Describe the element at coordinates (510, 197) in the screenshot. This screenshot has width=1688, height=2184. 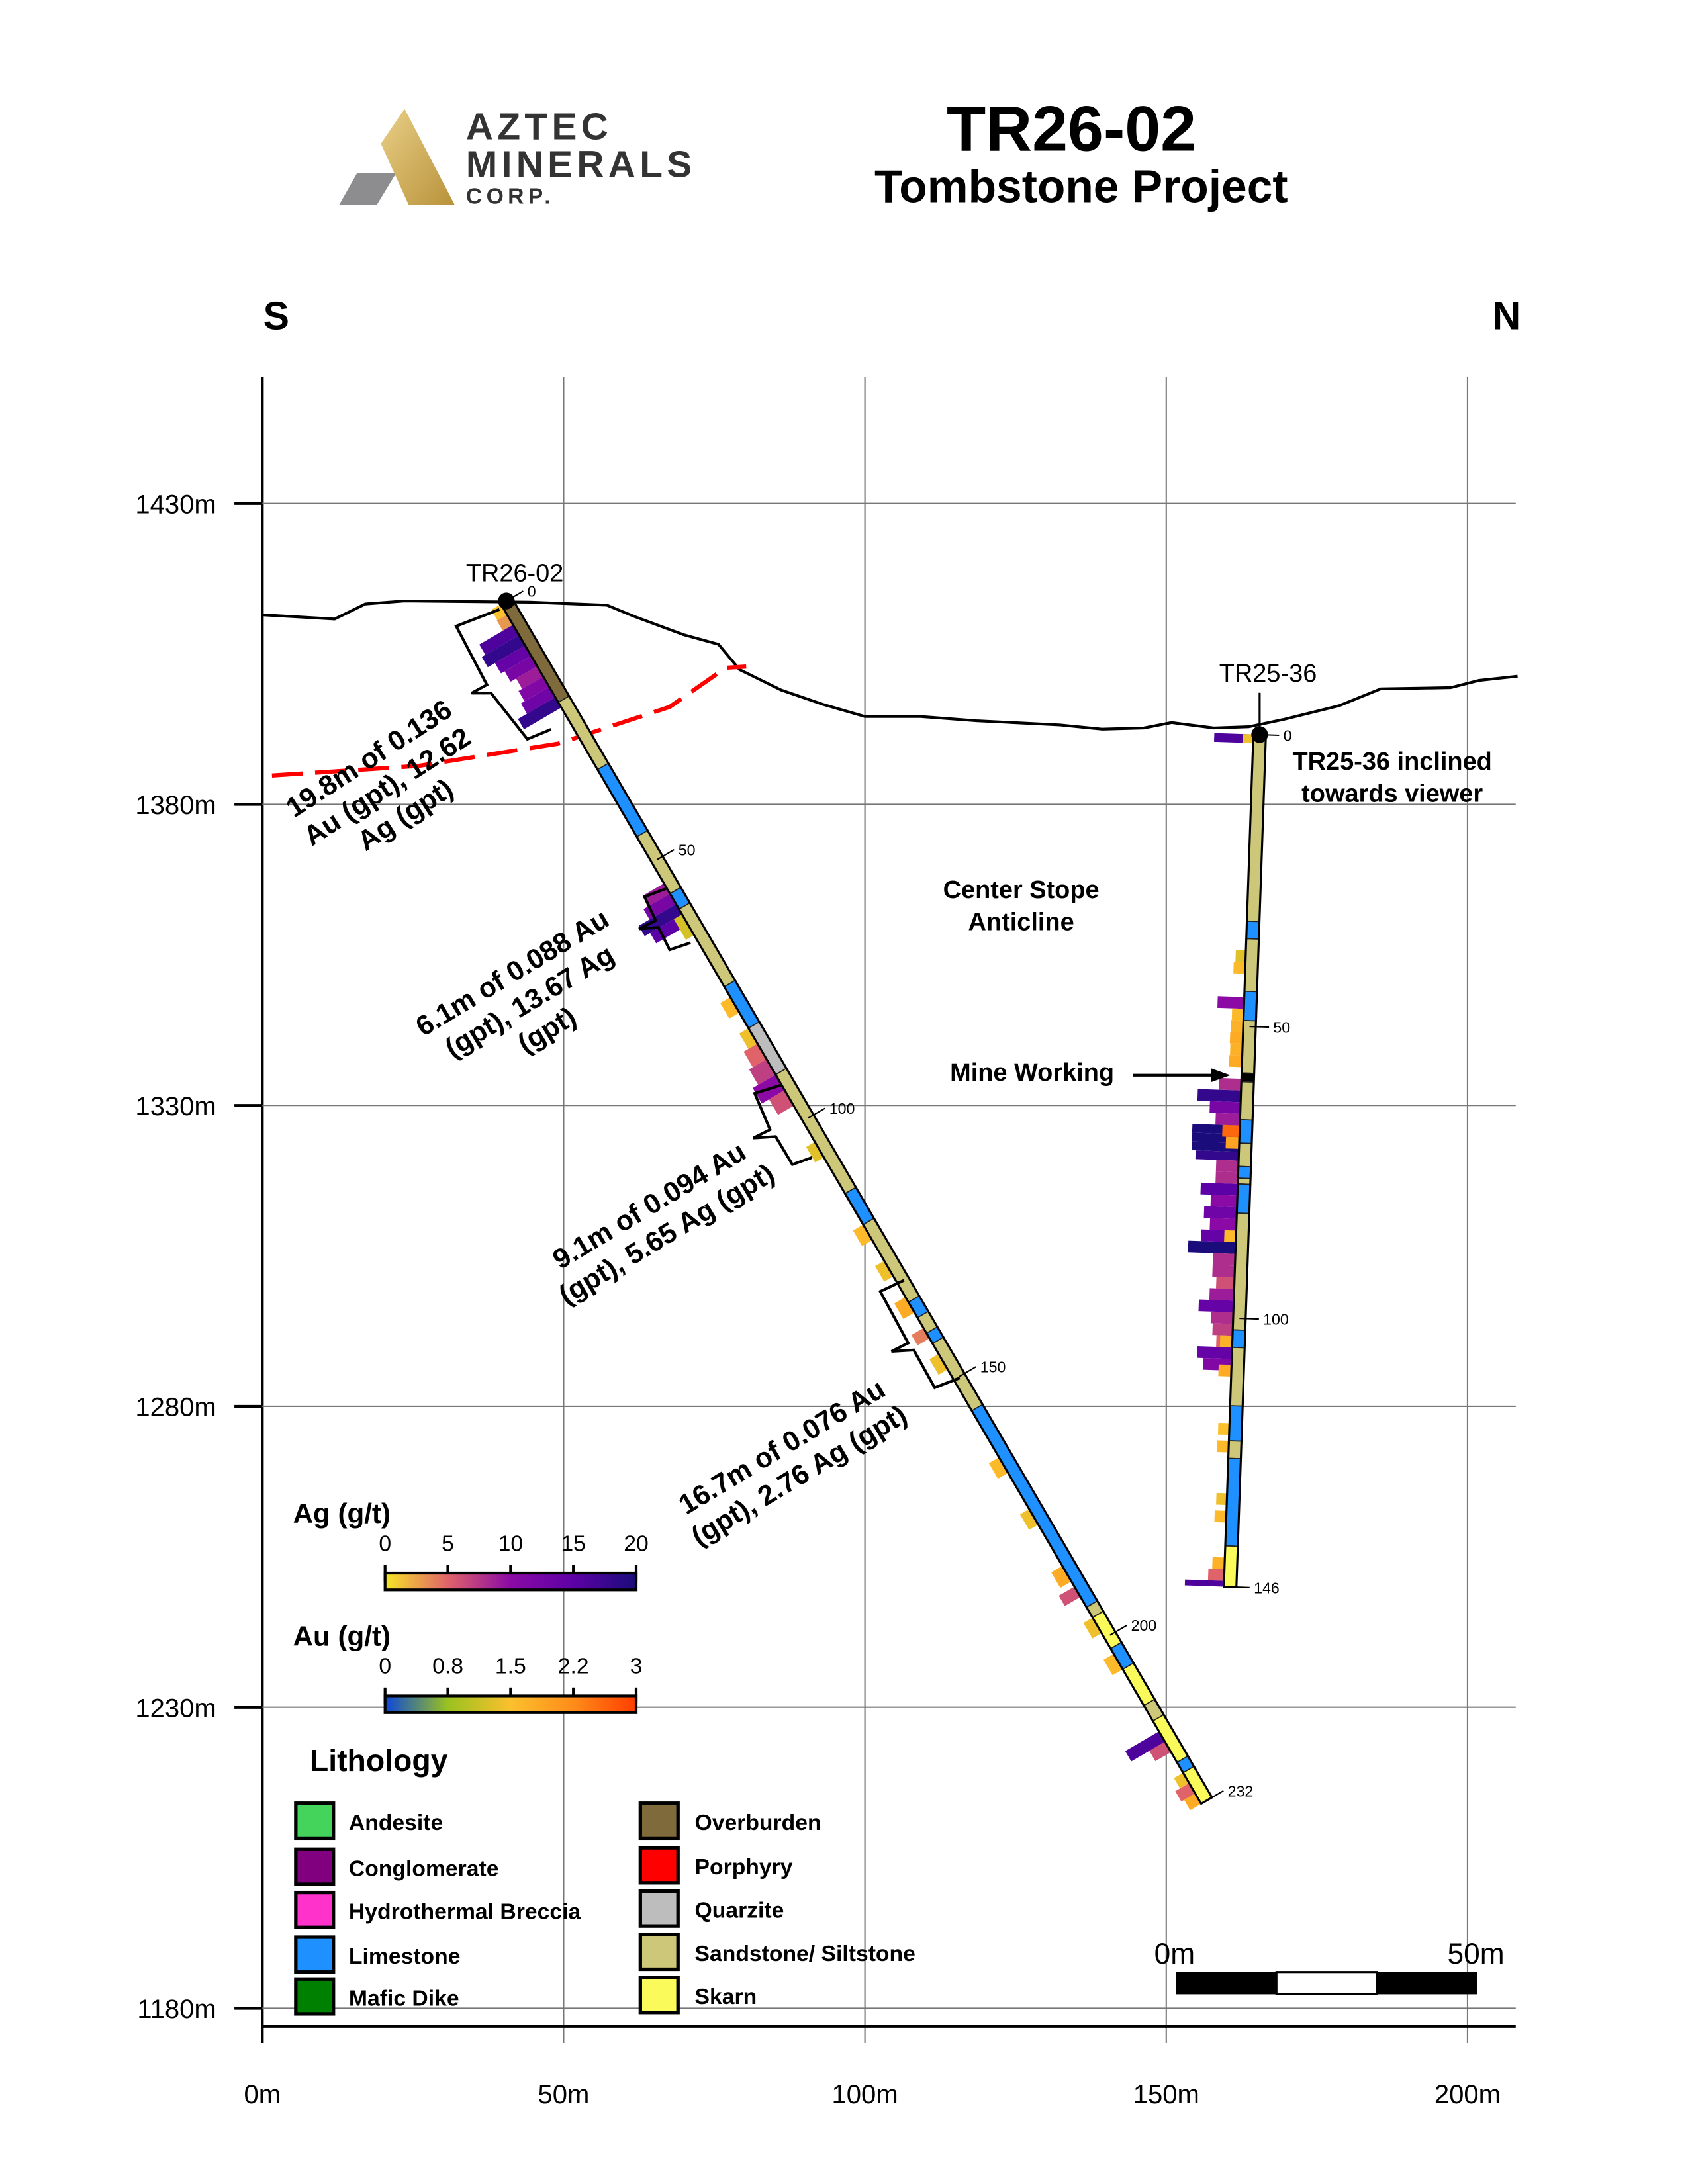
I see `logo-text-3: CORP.` at that location.